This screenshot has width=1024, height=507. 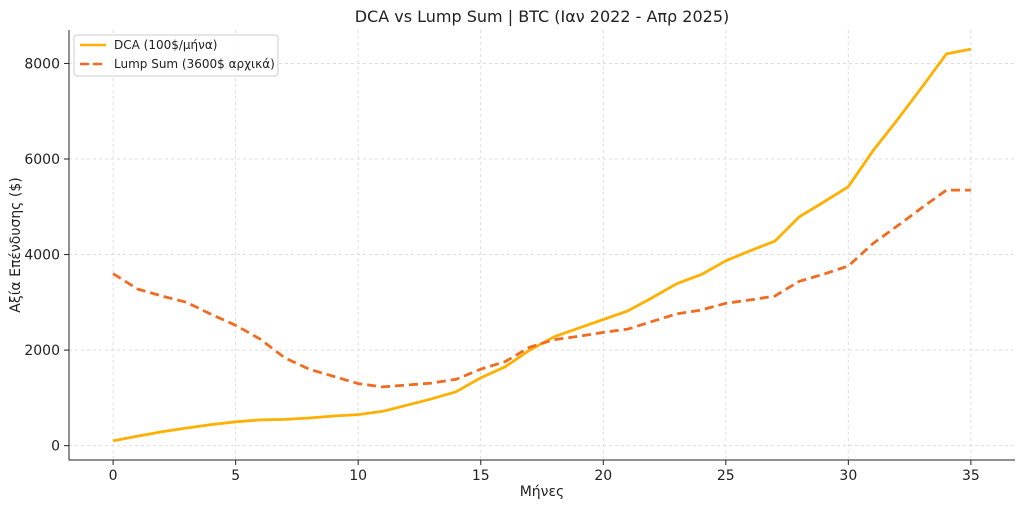 What do you see at coordinates (16, 244) in the screenshot?
I see `y-axis-label: Αξία Επένδυσης ($)` at bounding box center [16, 244].